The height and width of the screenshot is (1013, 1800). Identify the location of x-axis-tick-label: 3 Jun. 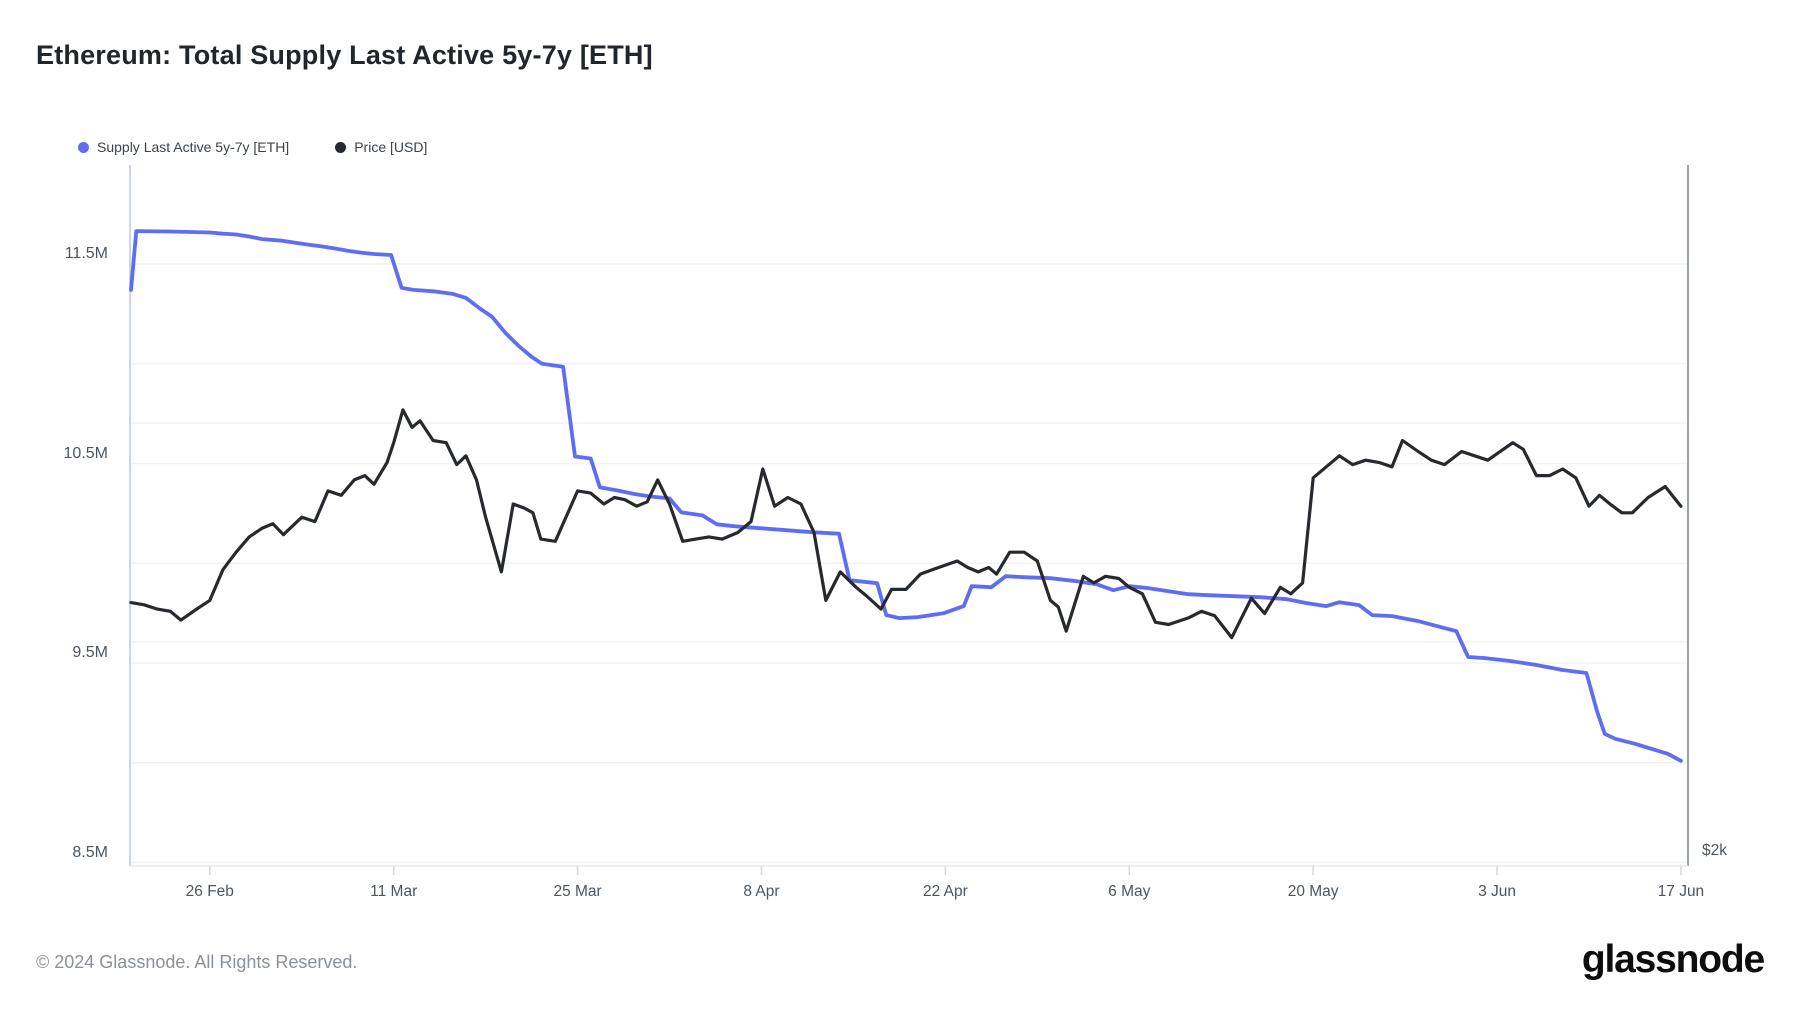
(1497, 891).